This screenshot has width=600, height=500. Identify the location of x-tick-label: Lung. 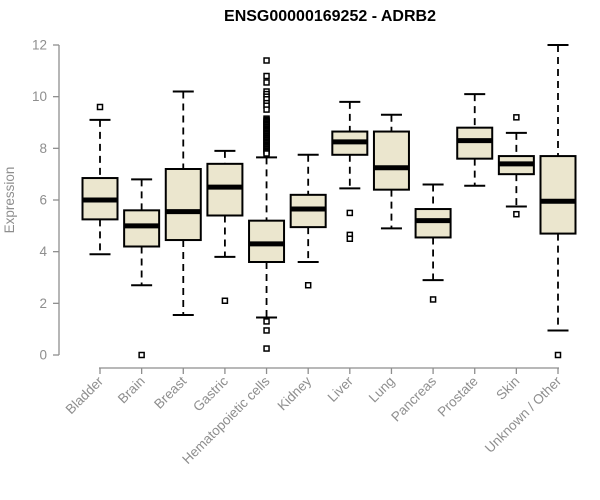
(382, 390).